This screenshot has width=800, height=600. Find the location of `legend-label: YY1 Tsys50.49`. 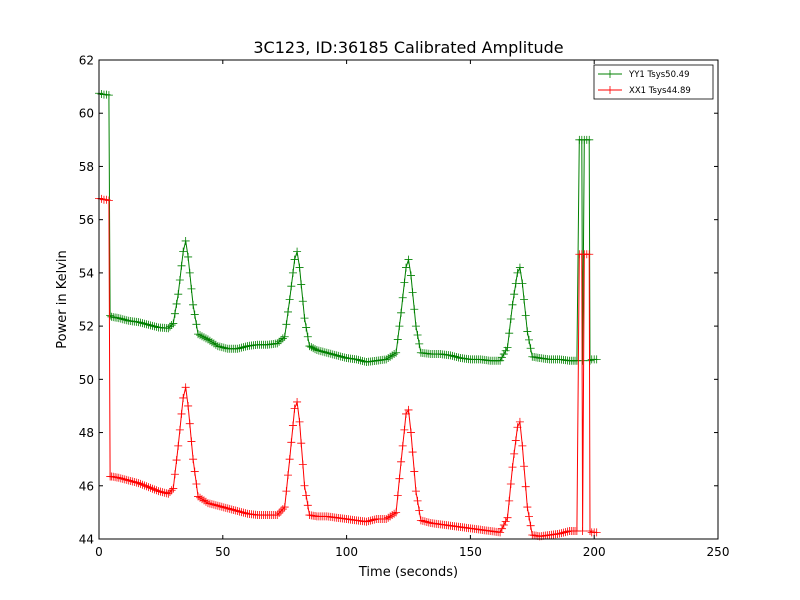

legend-label: YY1 Tsys50.49 is located at coordinates (659, 75).